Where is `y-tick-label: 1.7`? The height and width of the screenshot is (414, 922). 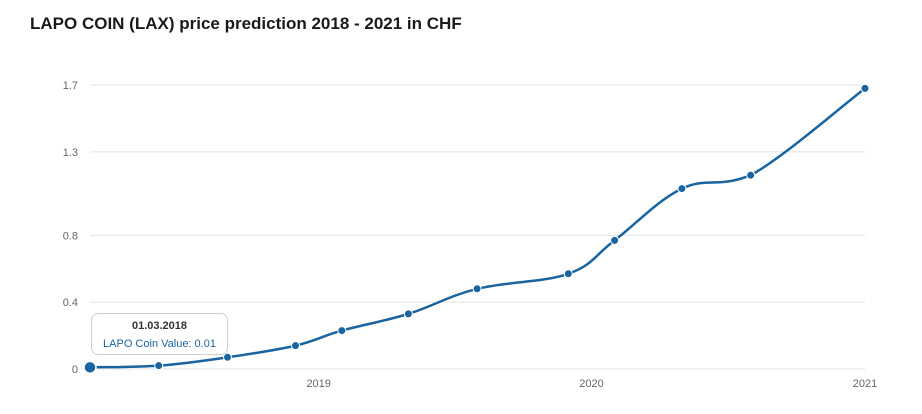
y-tick-label: 1.7 is located at coordinates (70, 86).